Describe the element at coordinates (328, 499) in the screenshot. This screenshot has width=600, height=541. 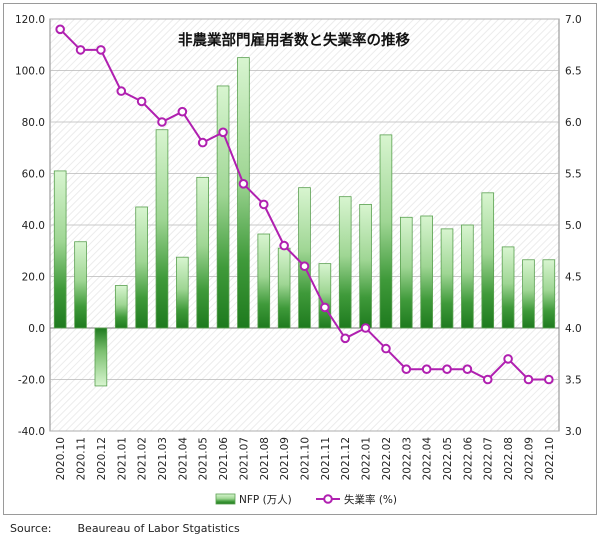
I see `legend-line-marker` at that location.